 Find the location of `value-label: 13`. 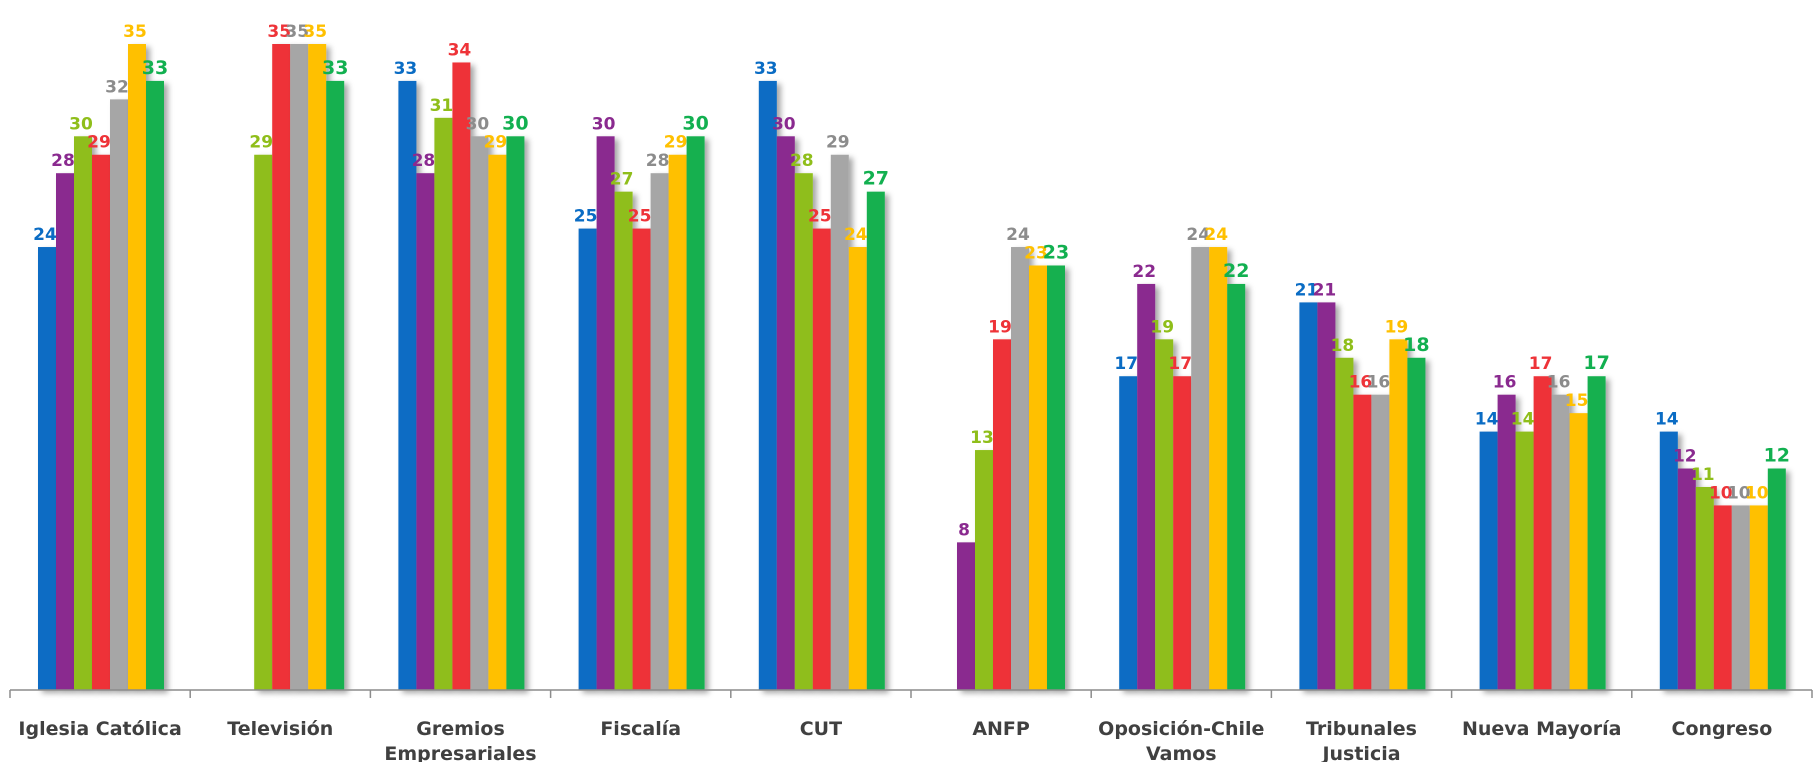

value-label: 13 is located at coordinates (982, 438).